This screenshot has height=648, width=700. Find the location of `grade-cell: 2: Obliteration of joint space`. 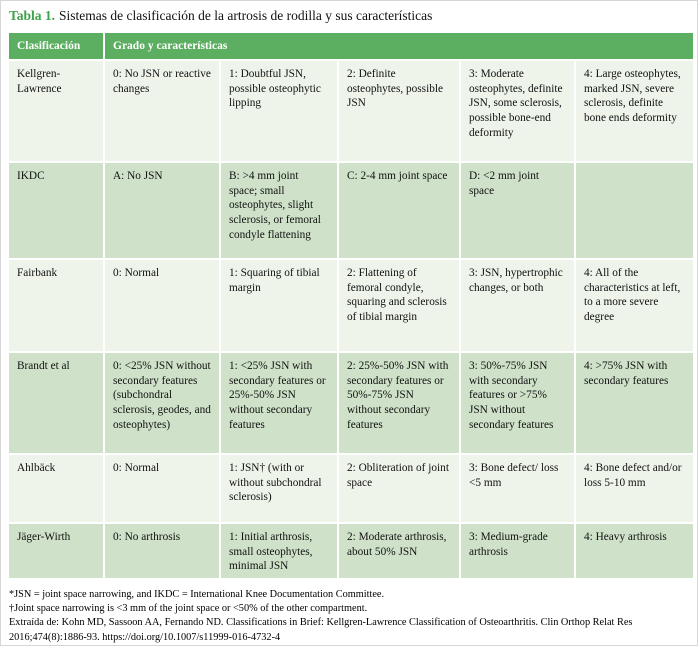

grade-cell: 2: Obliteration of joint space is located at coordinates (399, 488).